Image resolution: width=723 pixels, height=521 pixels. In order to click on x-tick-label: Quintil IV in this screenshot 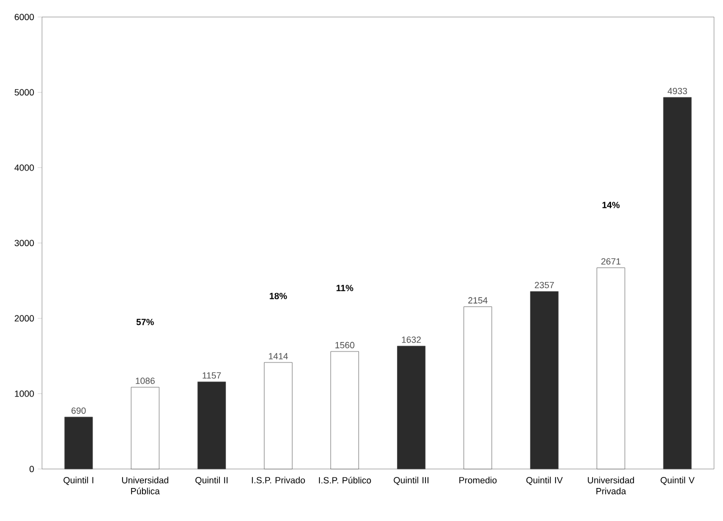, I will do `click(544, 480)`.